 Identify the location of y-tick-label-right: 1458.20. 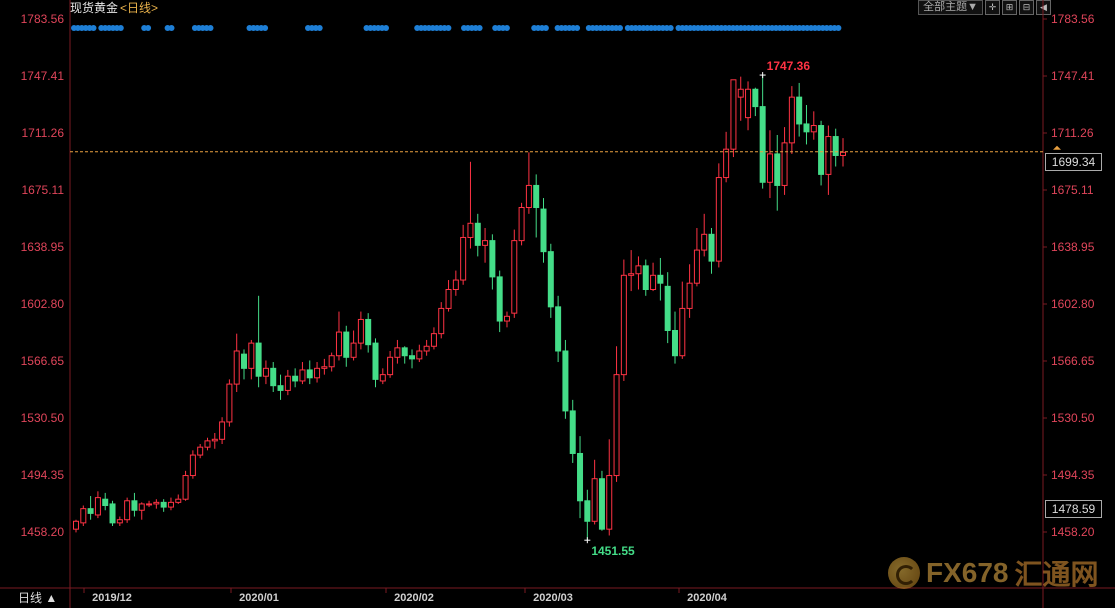
(1073, 532).